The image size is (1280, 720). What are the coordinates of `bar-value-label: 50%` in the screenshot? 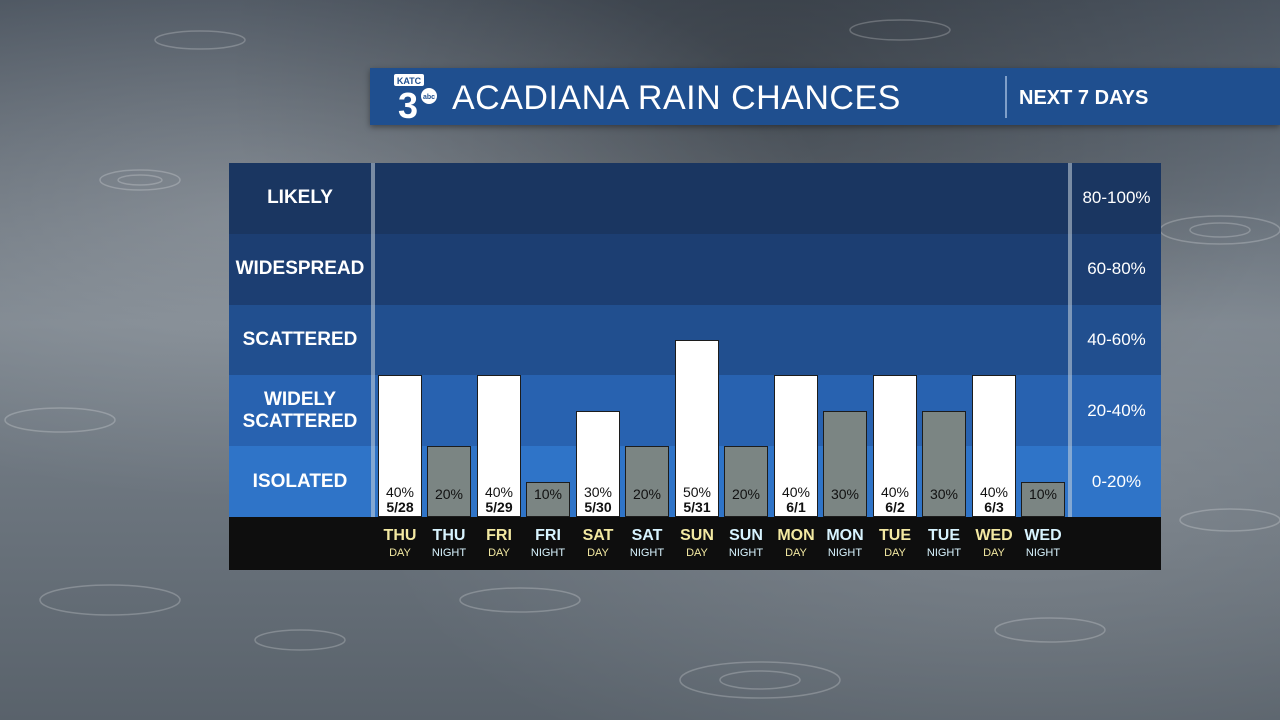 It's located at (697, 492).